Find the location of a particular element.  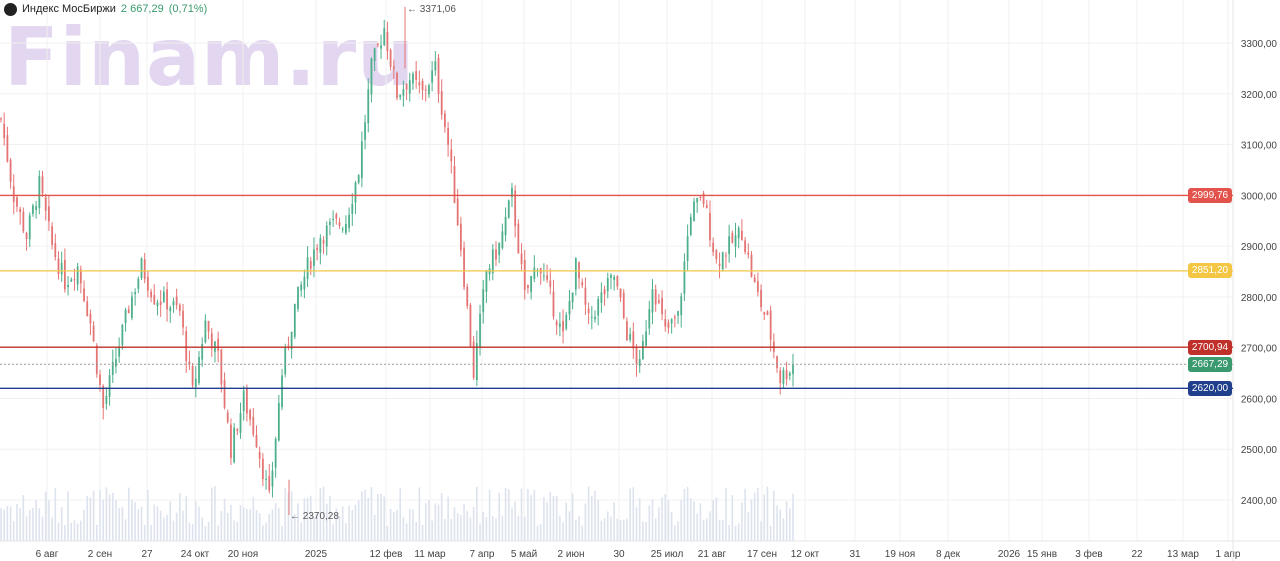

level-price-label: 2700,94 is located at coordinates (1210, 347).